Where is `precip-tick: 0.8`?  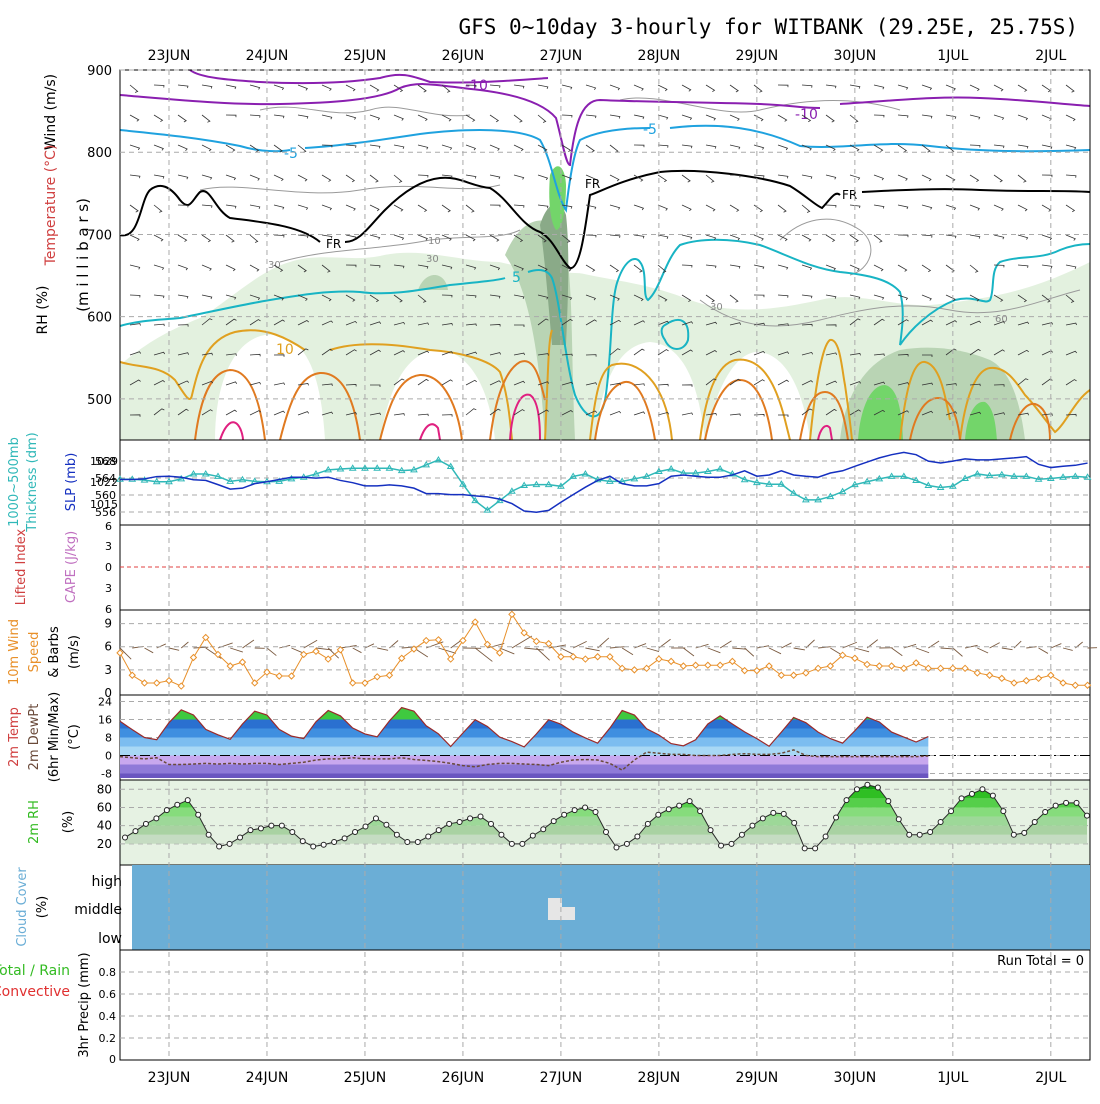
precip-tick: 0.8 is located at coordinates (108, 972).